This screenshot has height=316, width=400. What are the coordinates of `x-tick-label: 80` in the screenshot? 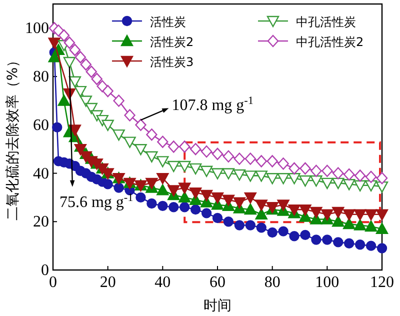 It's located at (272, 282).